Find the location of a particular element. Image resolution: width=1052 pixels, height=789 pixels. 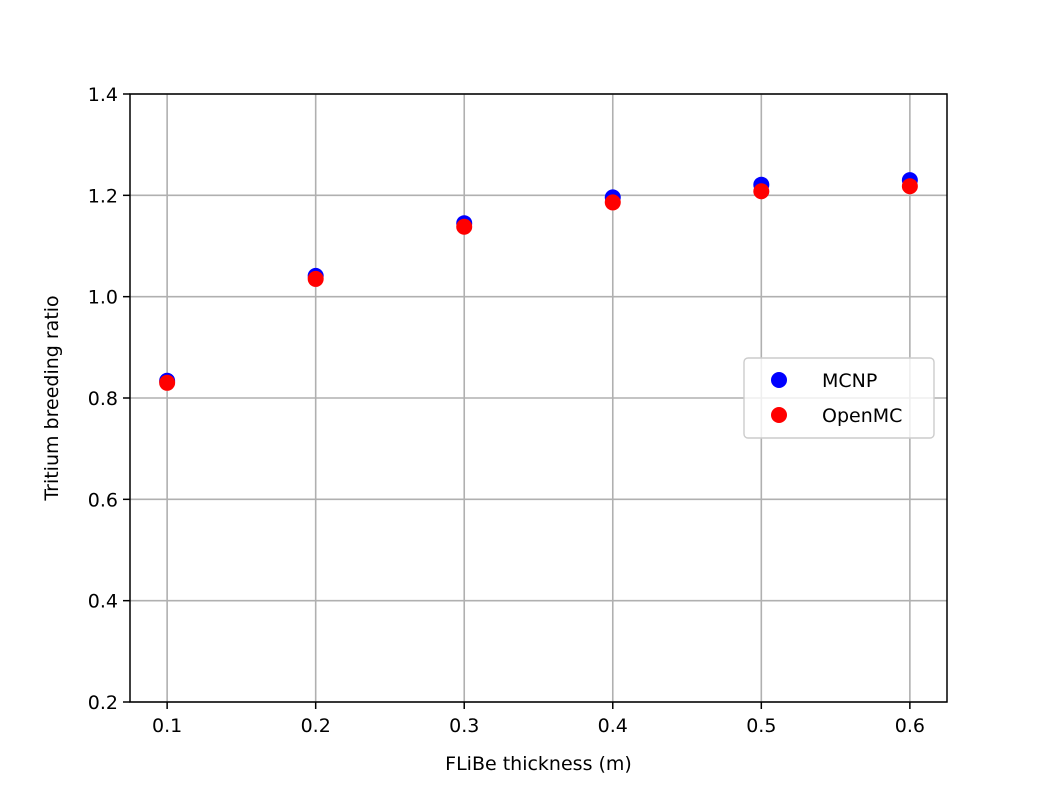

y-tick-label: 0.6 is located at coordinates (103, 500).